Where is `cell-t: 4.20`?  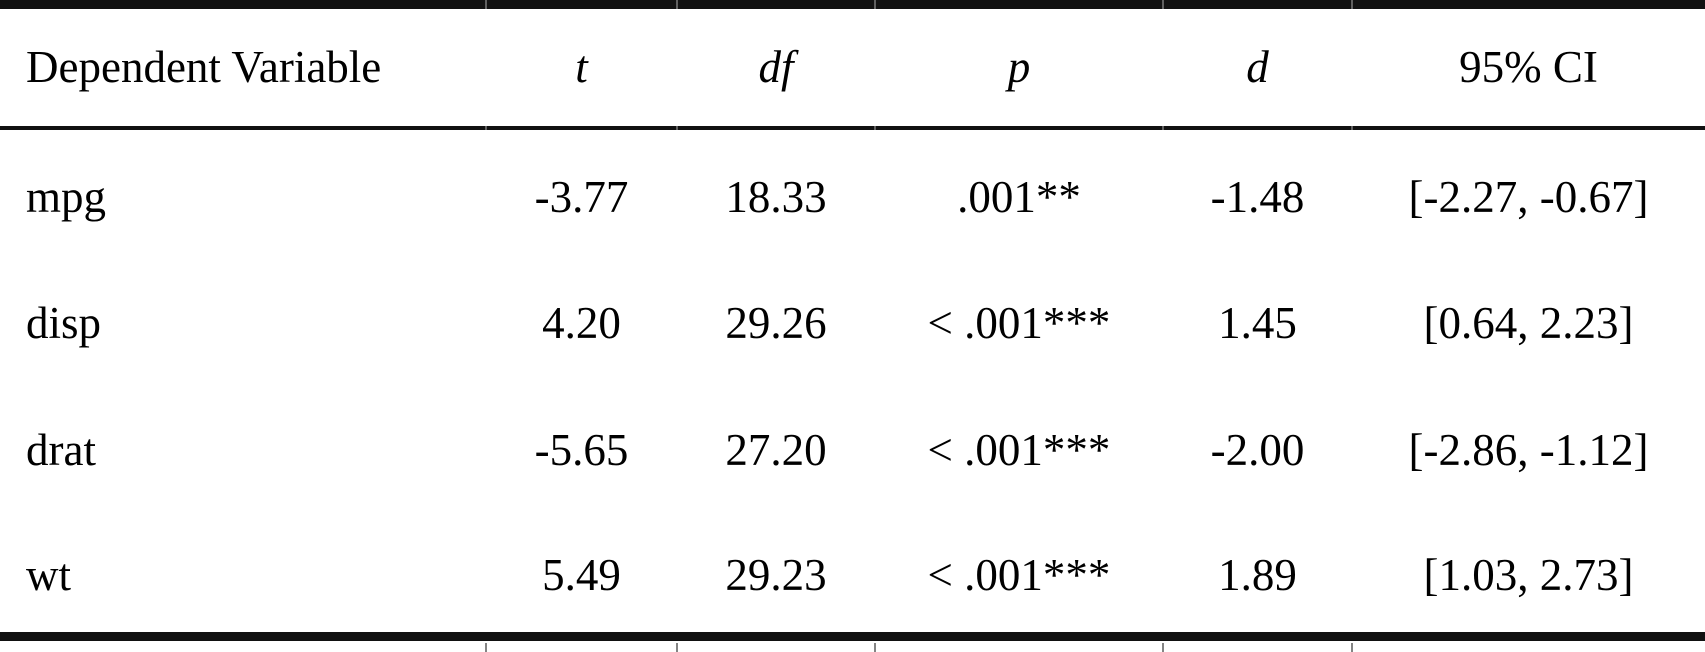 cell-t: 4.20 is located at coordinates (581, 323).